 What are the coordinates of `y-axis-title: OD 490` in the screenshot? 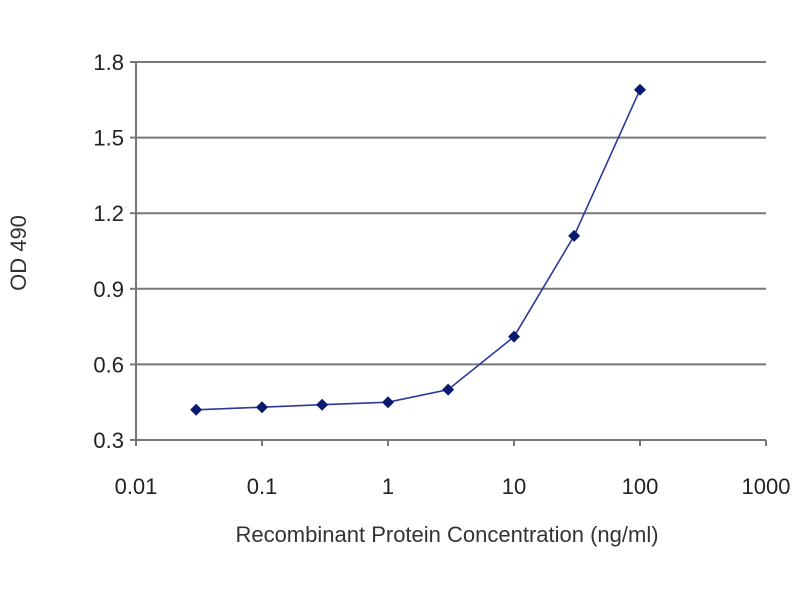 It's located at (18, 253).